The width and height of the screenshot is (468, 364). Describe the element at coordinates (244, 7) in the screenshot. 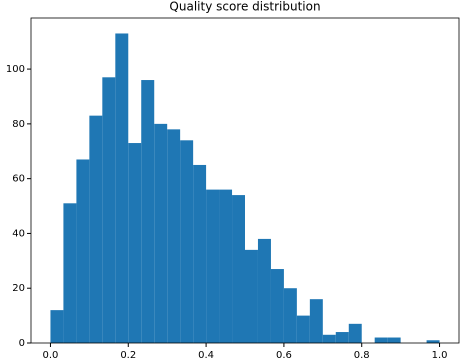

I see `chart-title: Quality score distribution` at that location.